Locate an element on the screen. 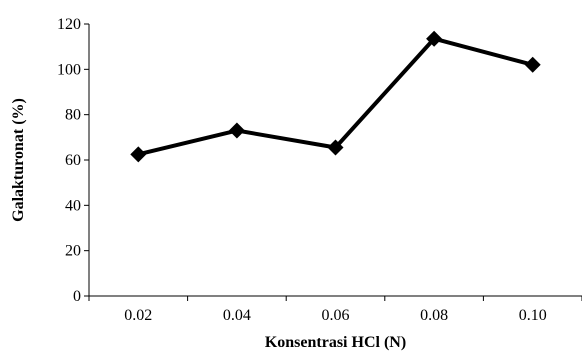  y-axis-title: Galakturonat (%) is located at coordinates (18, 160).